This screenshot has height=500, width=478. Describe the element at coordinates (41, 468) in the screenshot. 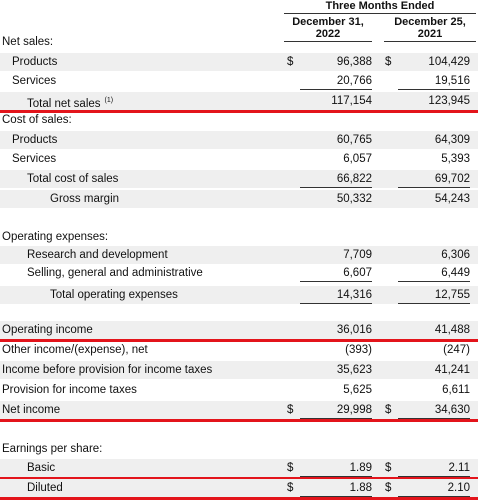

I see `row-label: Basic` at that location.